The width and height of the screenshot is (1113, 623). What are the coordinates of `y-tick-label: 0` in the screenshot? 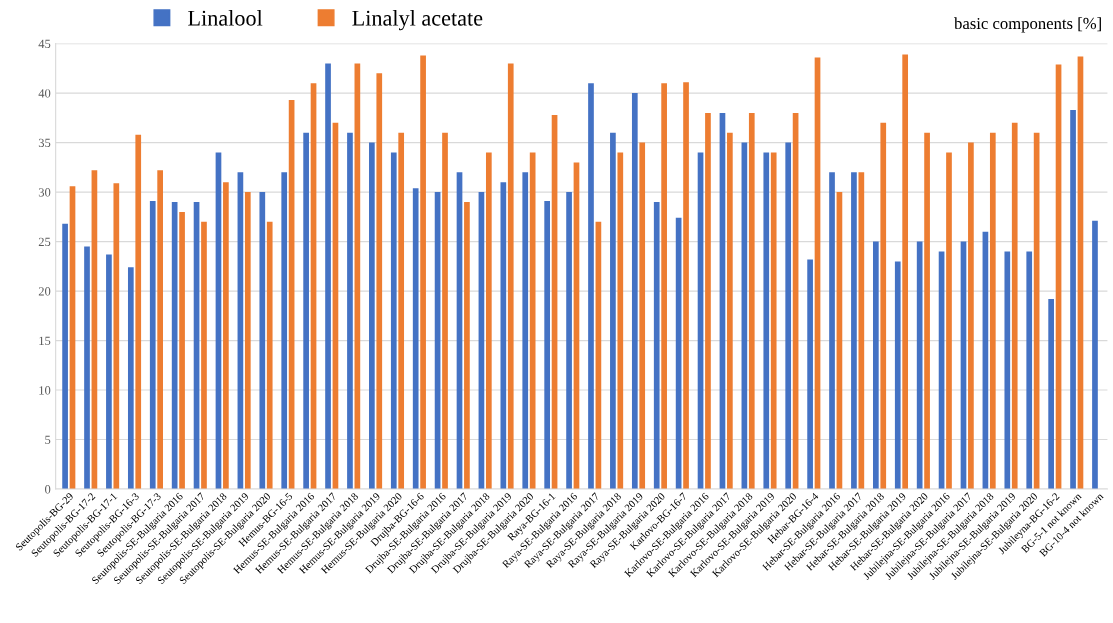 It's located at (48, 489).